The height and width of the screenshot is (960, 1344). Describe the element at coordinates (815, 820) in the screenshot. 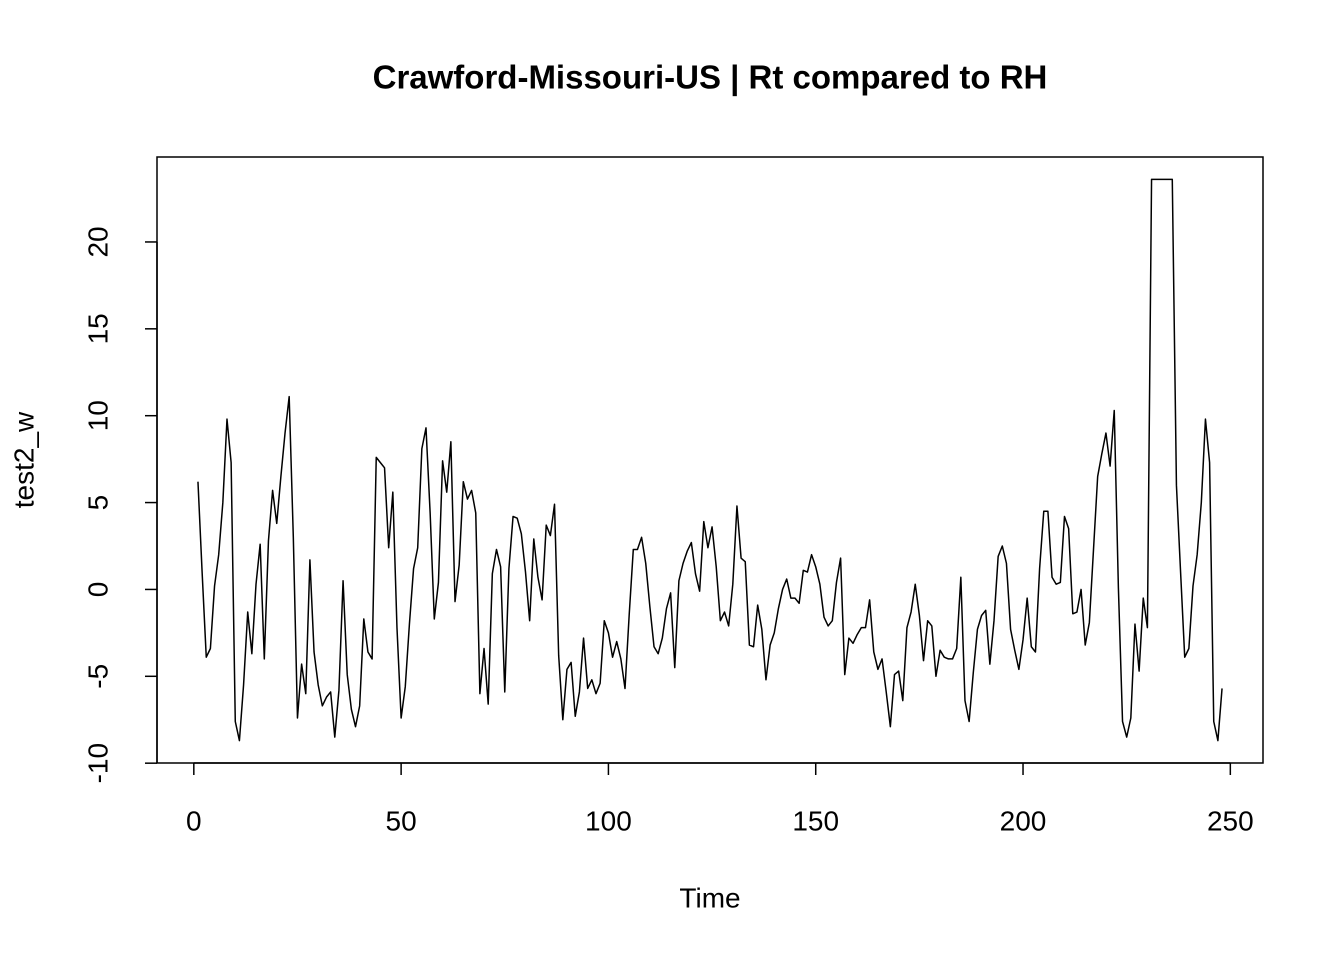

I see `x-tick-label: 150` at that location.